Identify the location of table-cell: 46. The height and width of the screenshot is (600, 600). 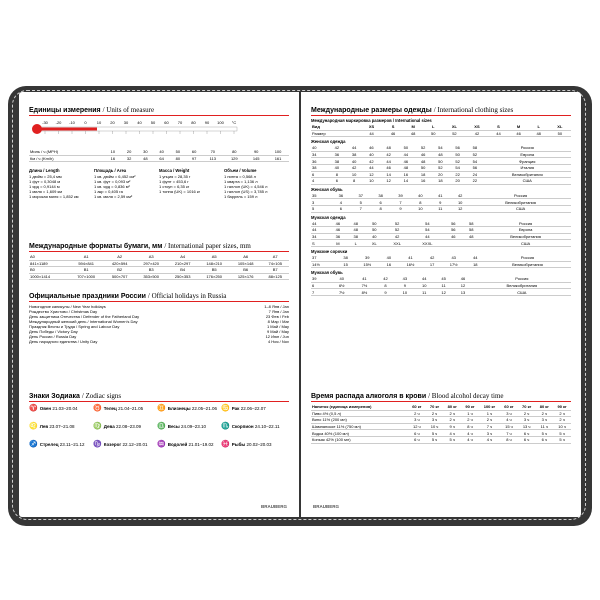
(518, 134).